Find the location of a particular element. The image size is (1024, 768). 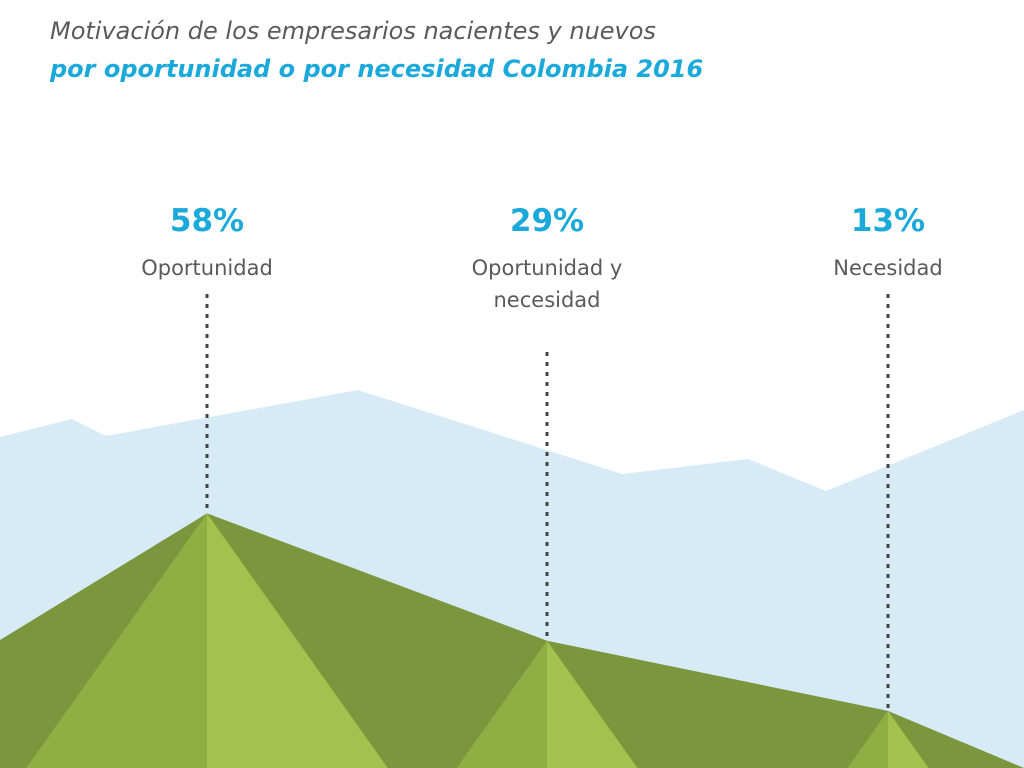

category-label-3: Necesidad is located at coordinates (887, 268).